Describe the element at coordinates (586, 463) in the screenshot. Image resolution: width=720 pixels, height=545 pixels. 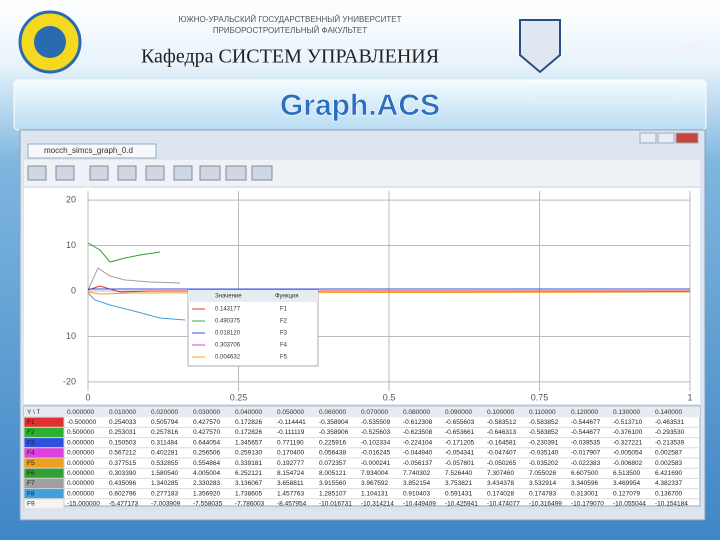
I see `table-cell: -0.022383` at that location.